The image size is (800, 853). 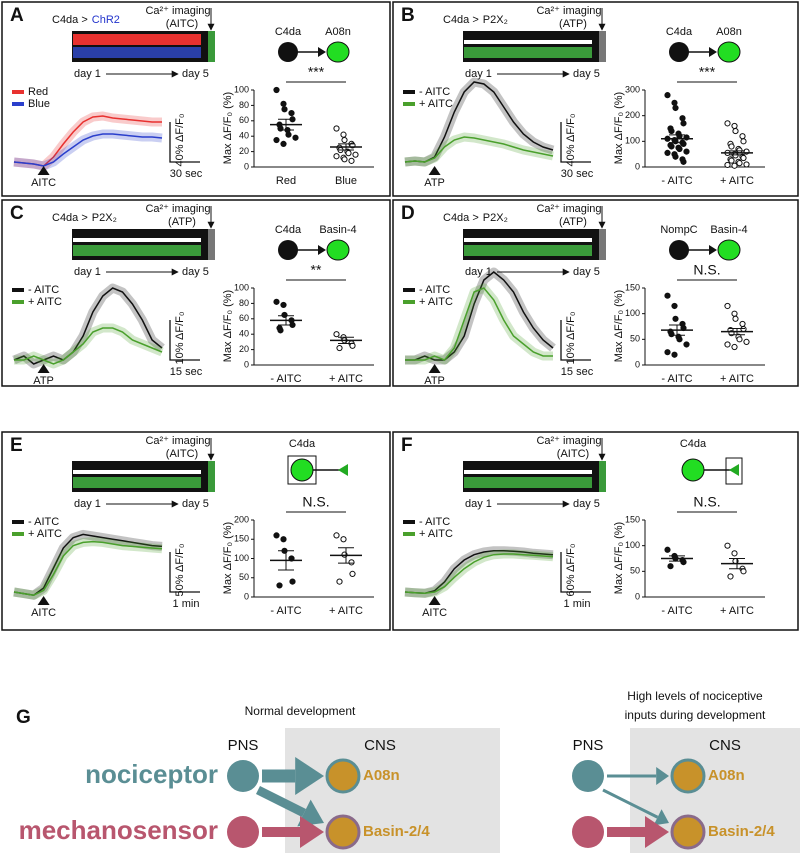 What do you see at coordinates (86, 20) in the screenshot?
I see `genotype: C4da > ChR2` at bounding box center [86, 20].